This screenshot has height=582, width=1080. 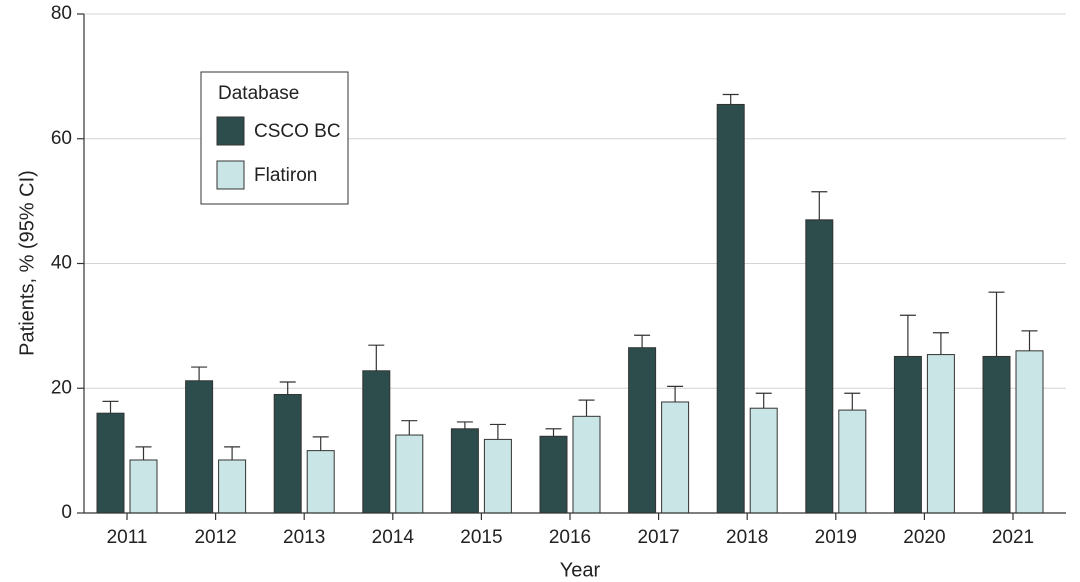 What do you see at coordinates (747, 537) in the screenshot?
I see `x-tick-label: 2018` at bounding box center [747, 537].